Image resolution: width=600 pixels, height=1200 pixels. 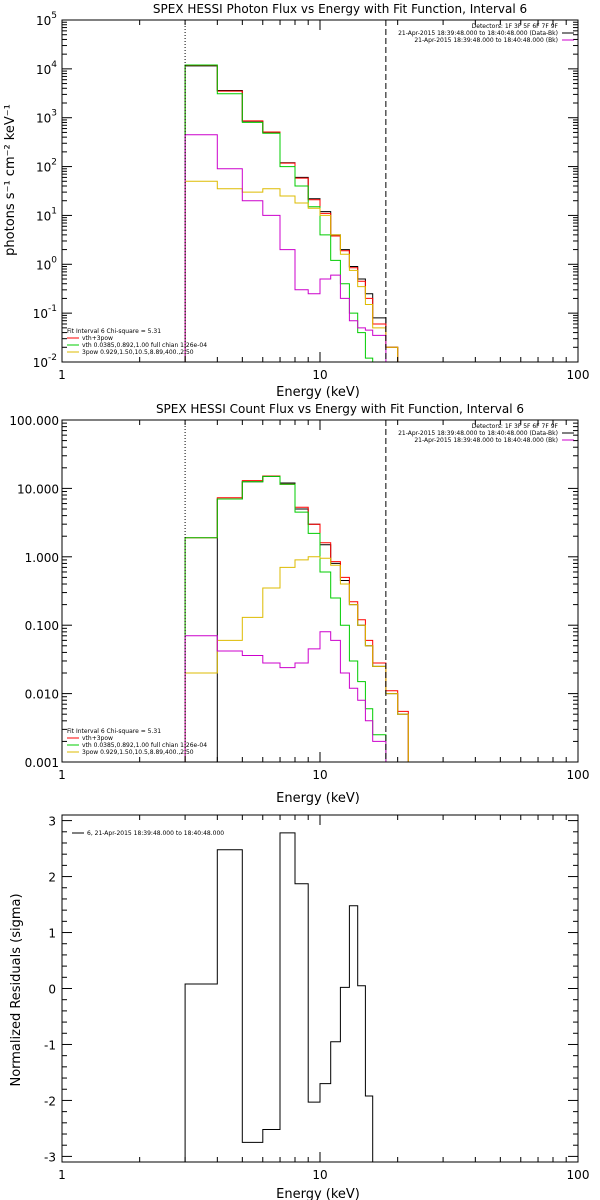 I want to click on y-tick-exp: 4, so click(x=54, y=65).